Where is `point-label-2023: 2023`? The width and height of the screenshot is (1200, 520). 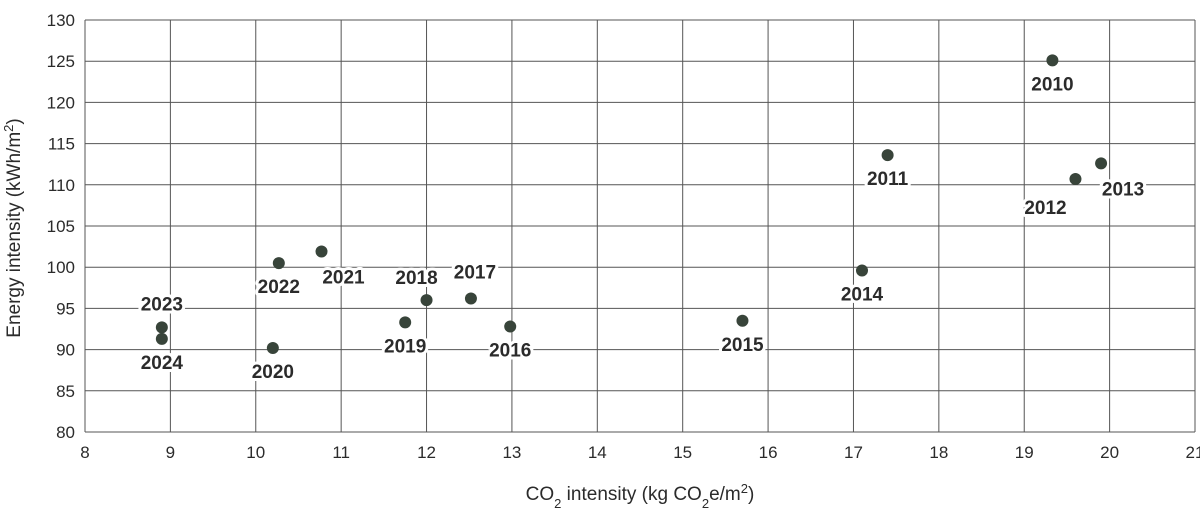
point-label-2023: 2023 is located at coordinates (162, 304).